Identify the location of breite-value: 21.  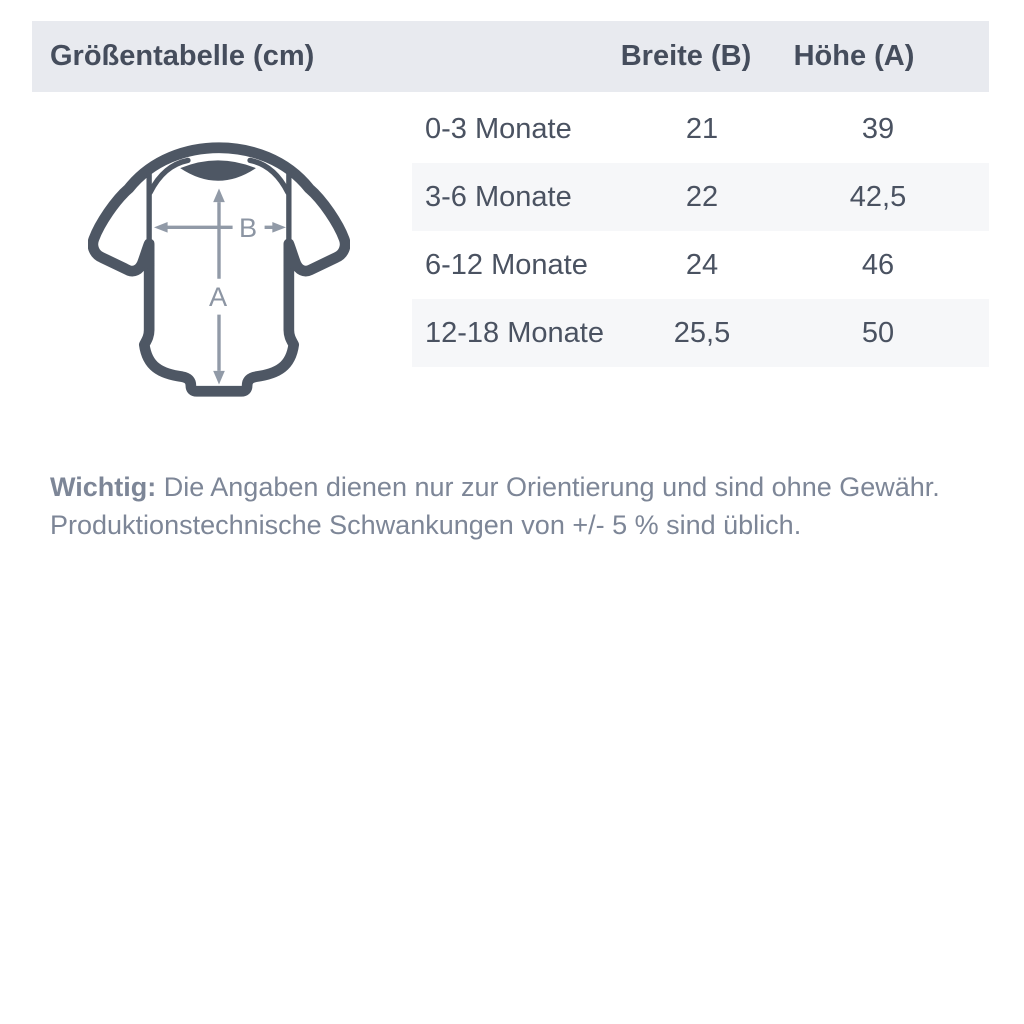
(702, 128).